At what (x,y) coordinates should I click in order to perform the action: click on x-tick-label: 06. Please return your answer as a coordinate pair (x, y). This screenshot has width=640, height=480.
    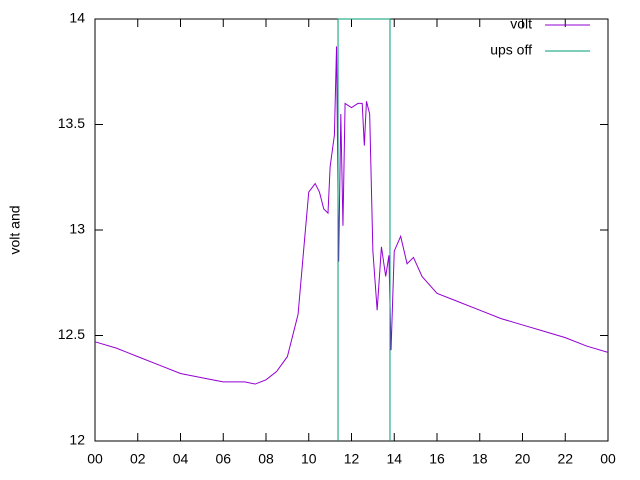
    Looking at the image, I should click on (223, 459).